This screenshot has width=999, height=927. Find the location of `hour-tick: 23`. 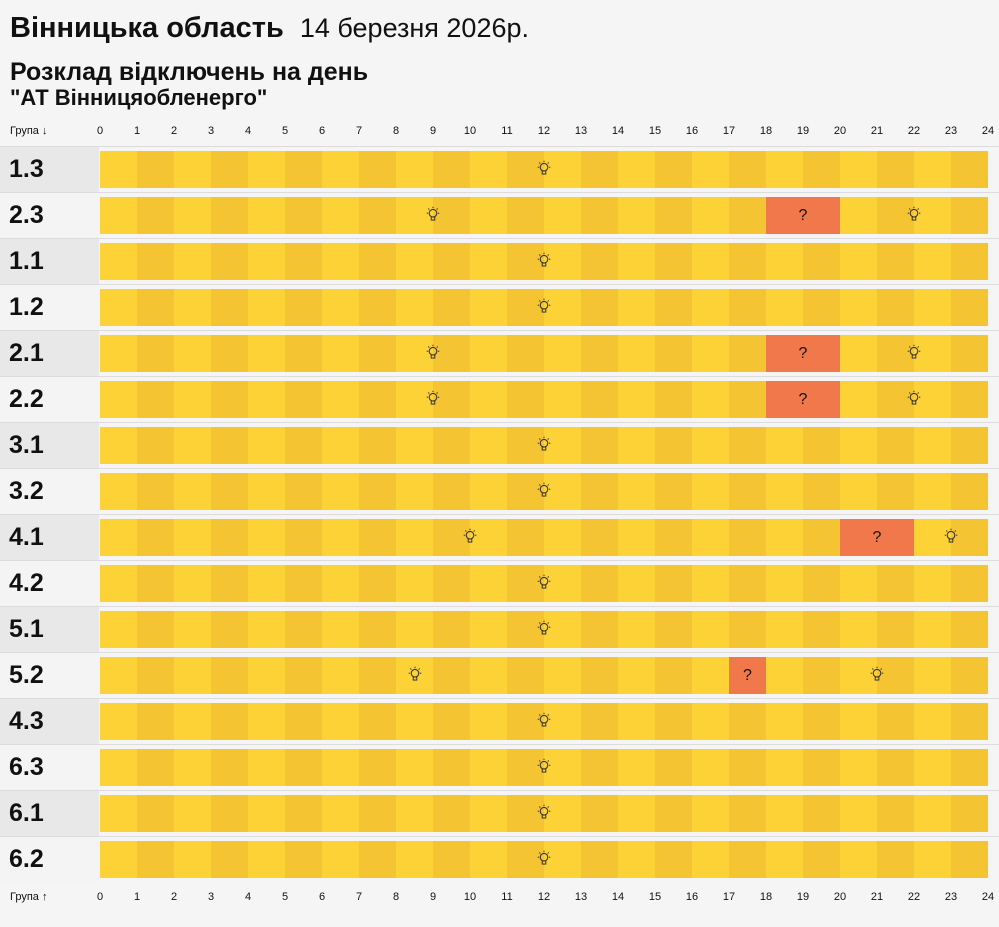

hour-tick: 23 is located at coordinates (951, 131).